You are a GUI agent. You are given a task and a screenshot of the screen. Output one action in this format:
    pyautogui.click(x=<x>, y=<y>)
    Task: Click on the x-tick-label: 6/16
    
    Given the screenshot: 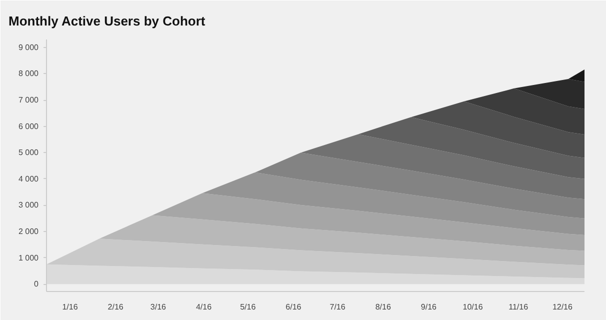 What is the action you would take?
    pyautogui.click(x=294, y=307)
    